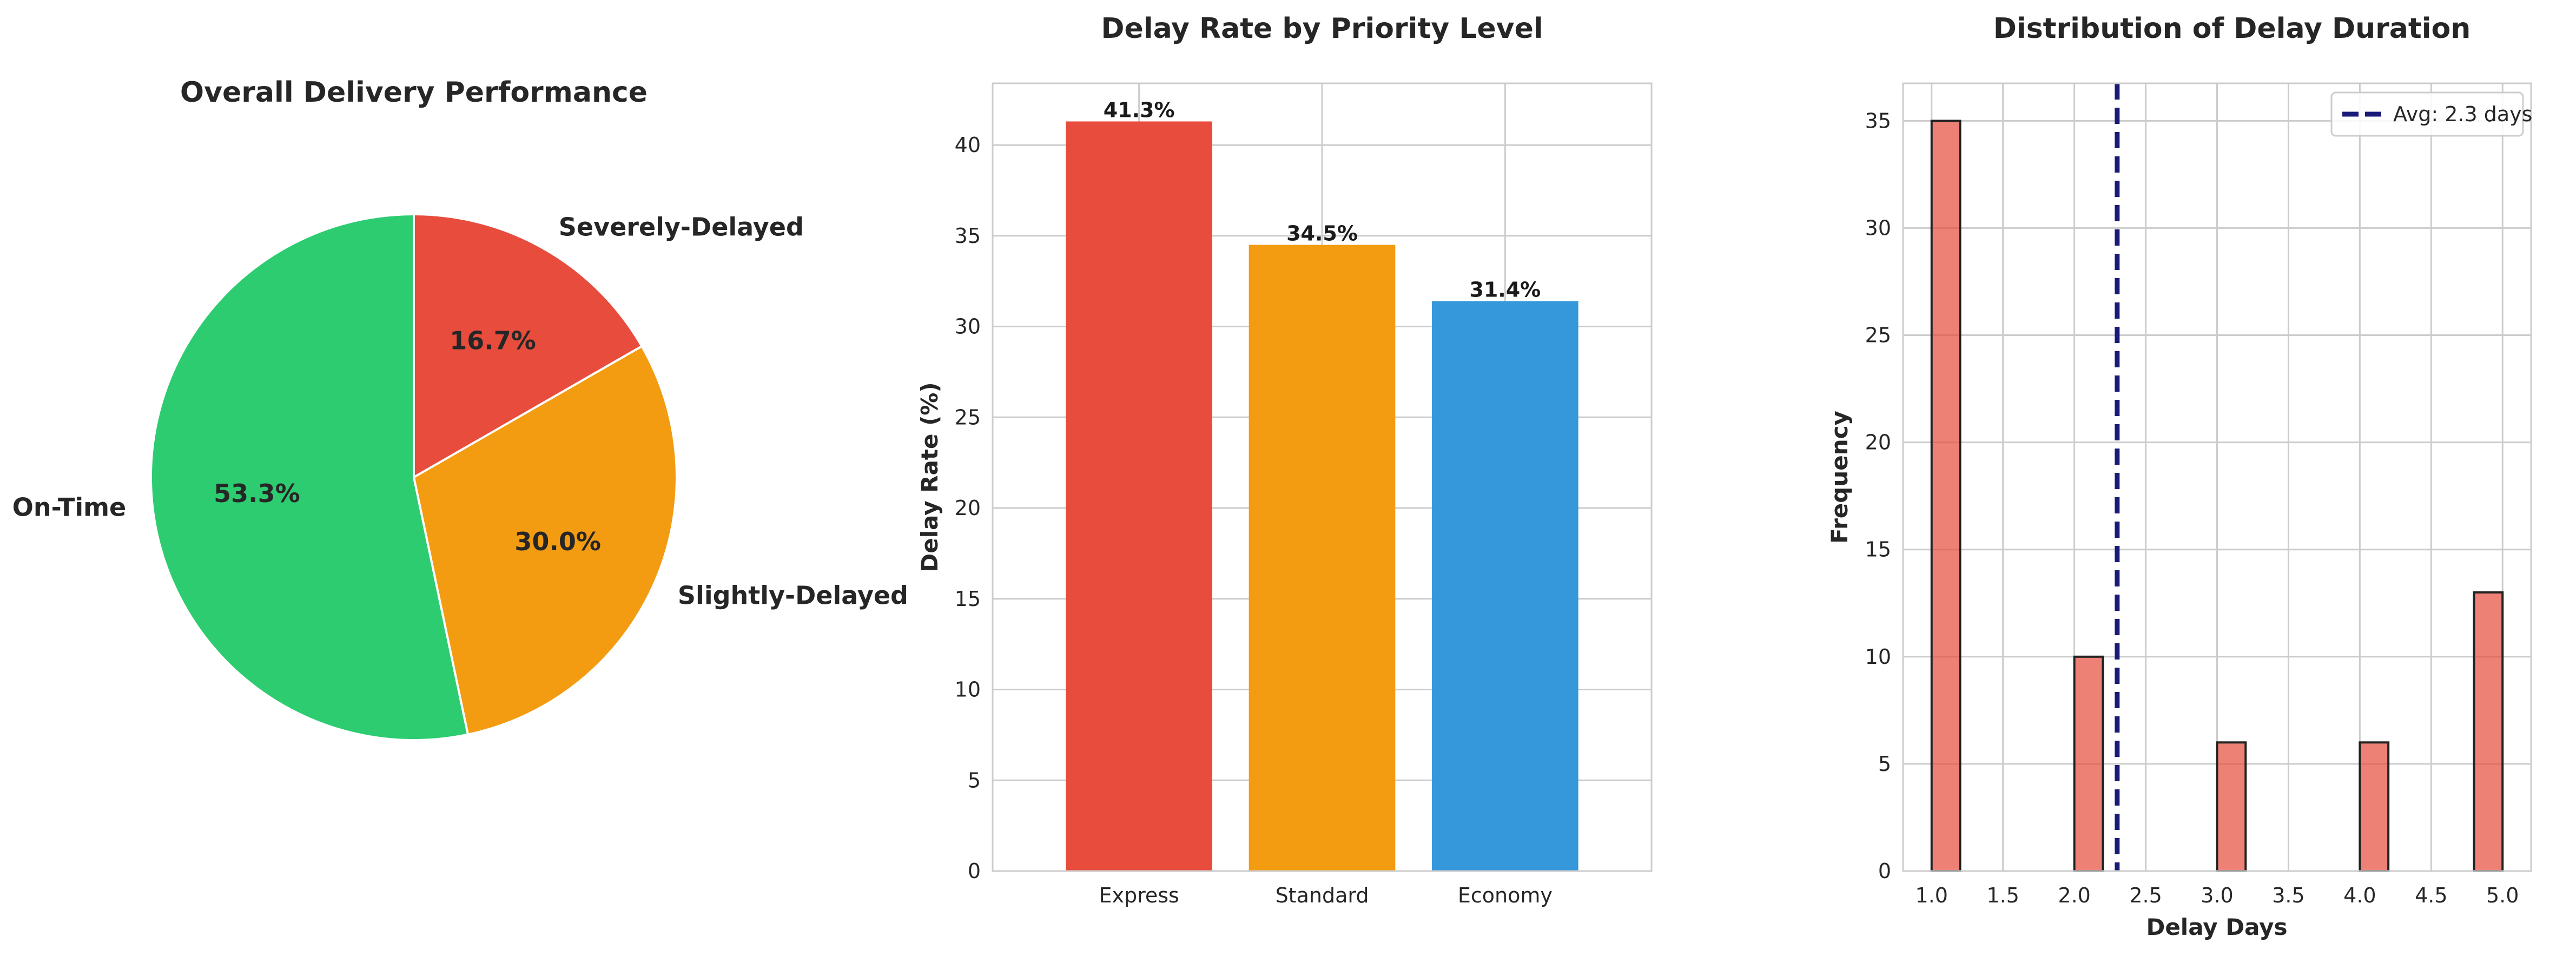 The image size is (2576, 956). What do you see at coordinates (1505, 290) in the screenshot?
I see `bar-value-label: 31.4%` at bounding box center [1505, 290].